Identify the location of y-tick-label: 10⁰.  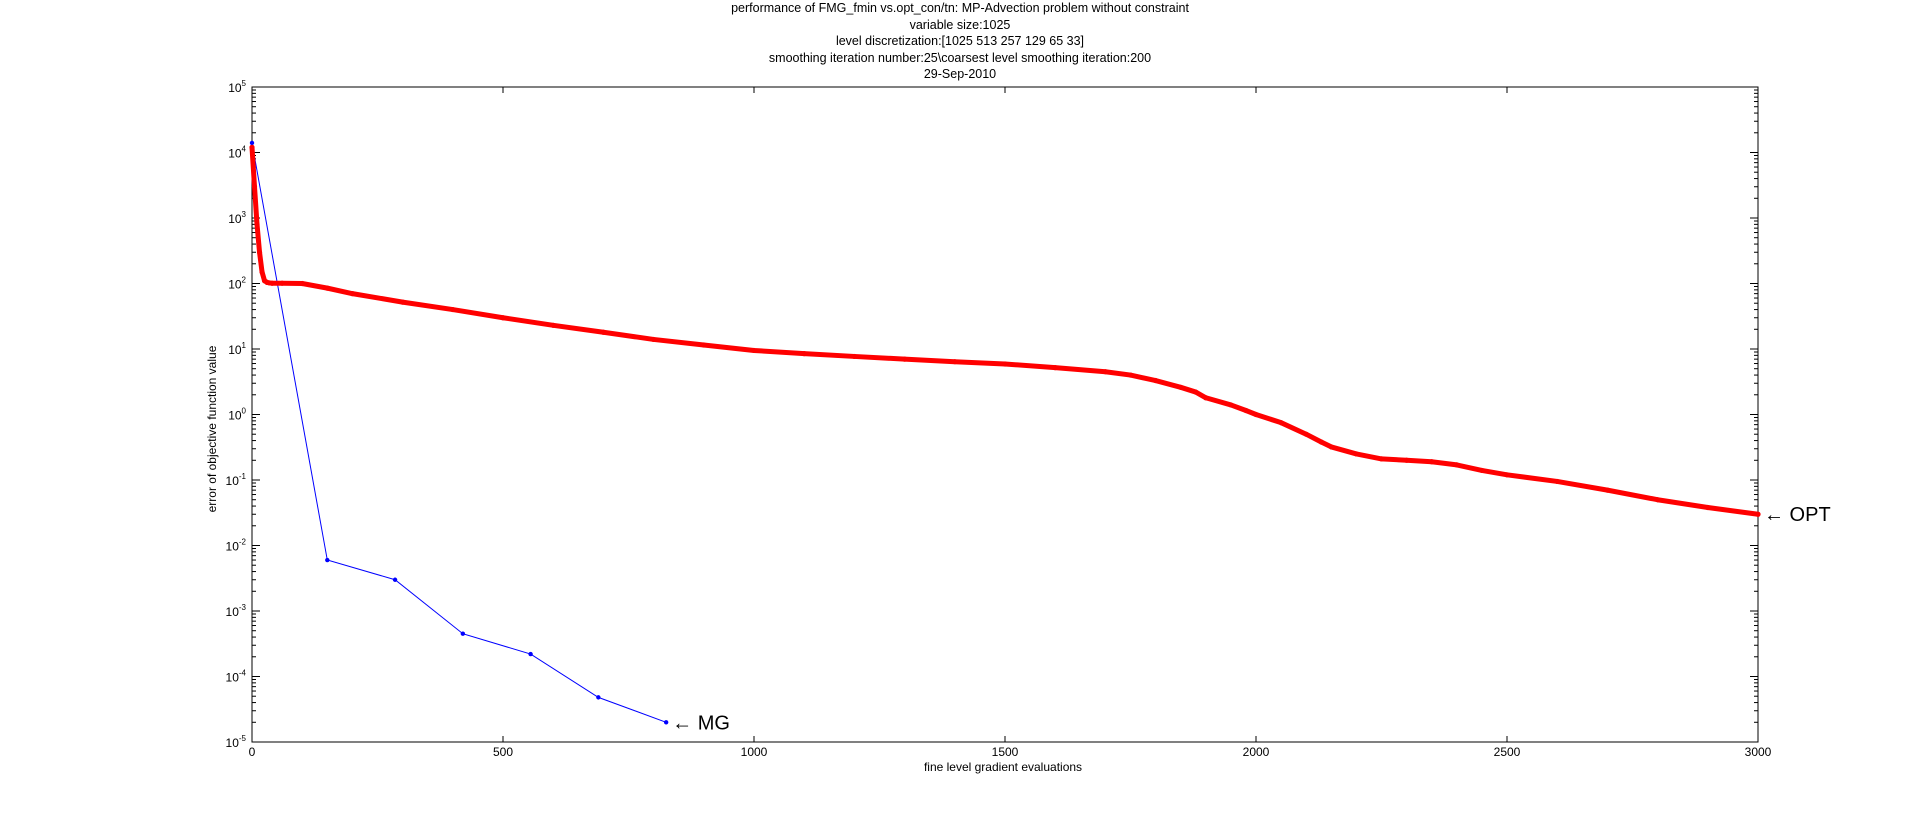
(237, 415).